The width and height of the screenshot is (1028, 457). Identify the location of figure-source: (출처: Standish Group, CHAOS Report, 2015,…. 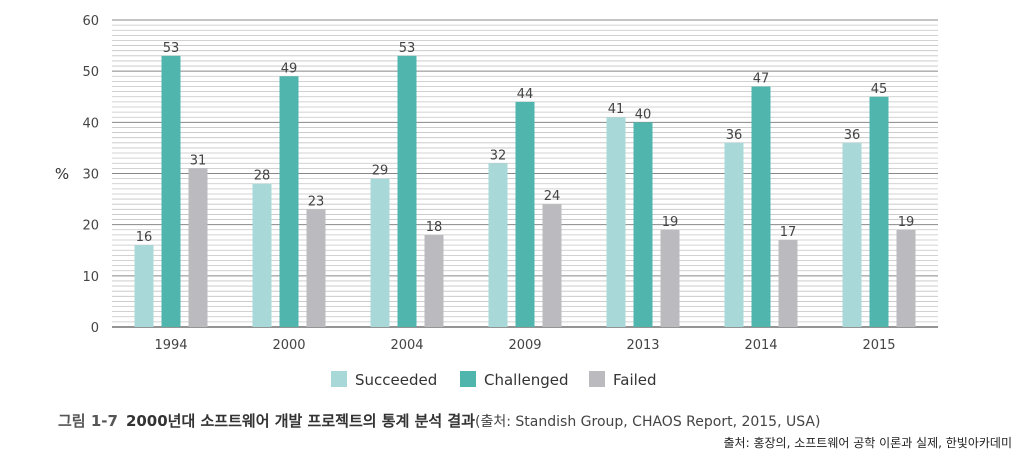
(648, 422).